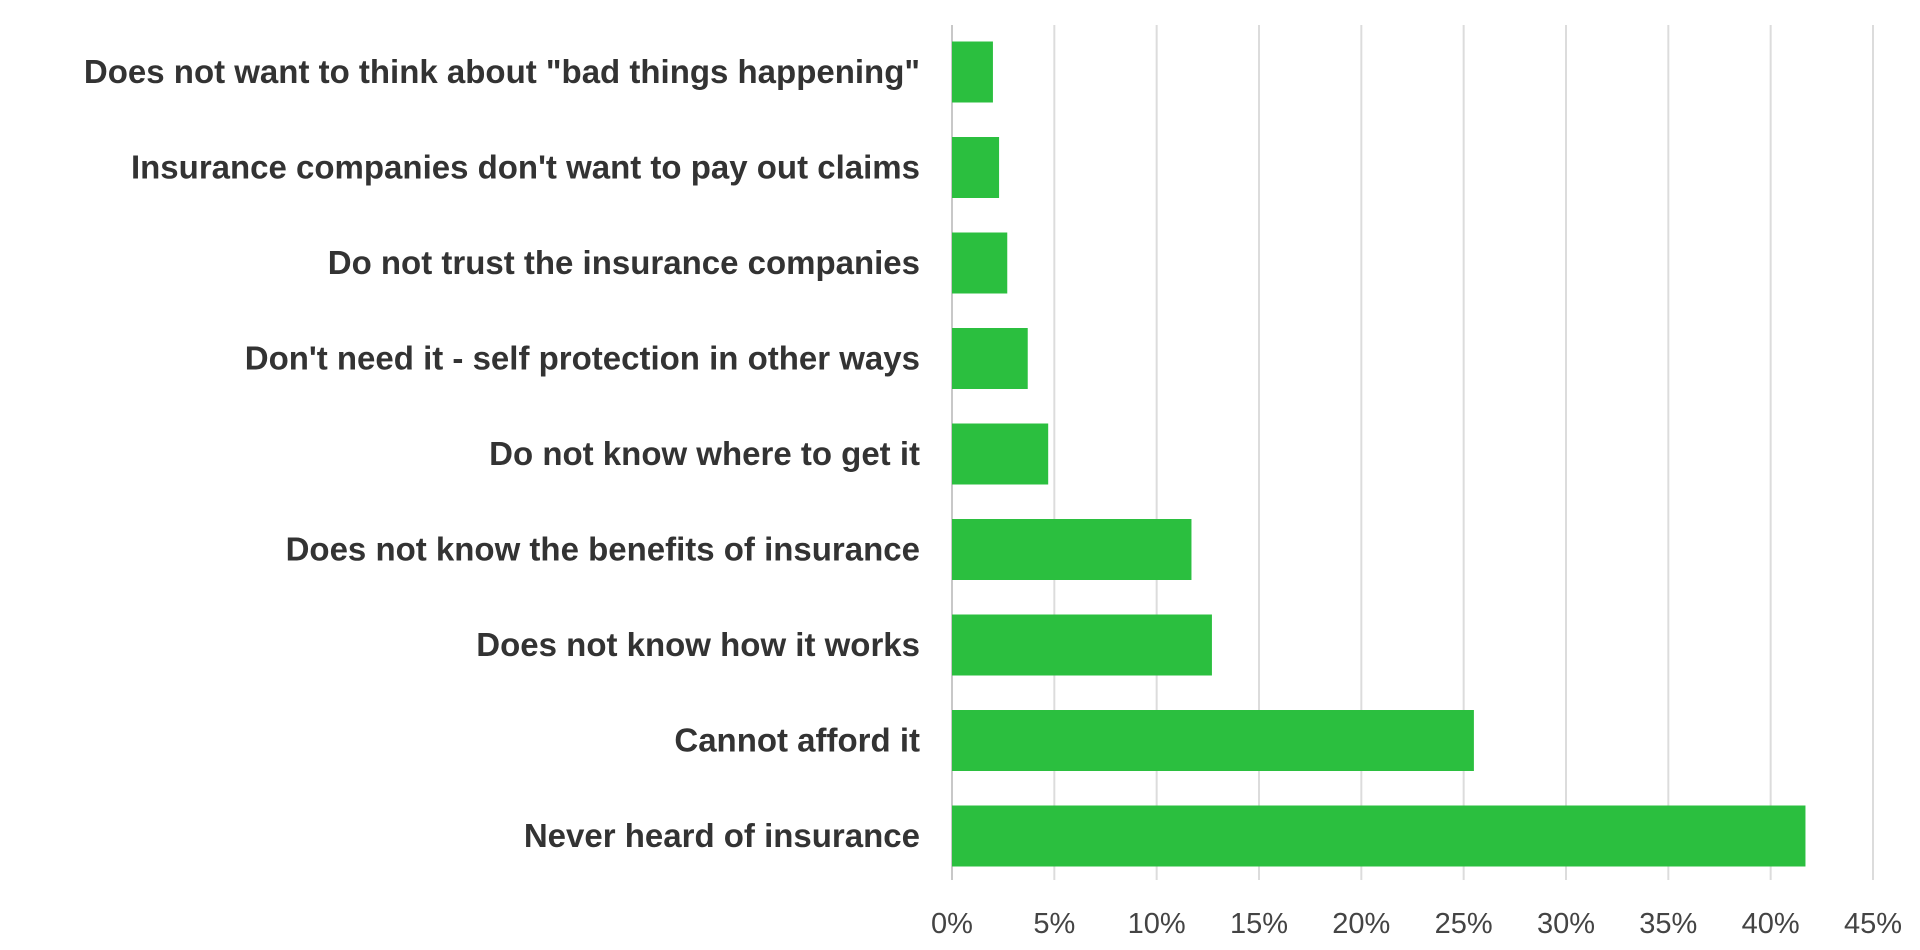  Describe the element at coordinates (1157, 924) in the screenshot. I see `x-tick-label: 10%` at that location.